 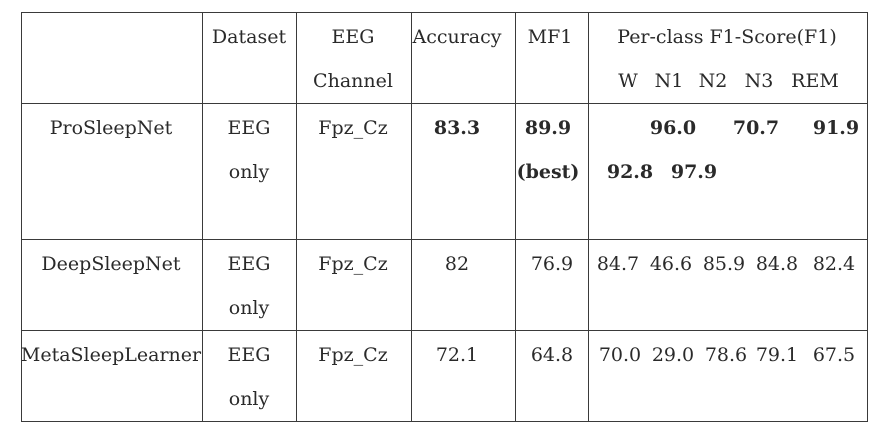 What do you see at coordinates (111, 128) in the screenshot?
I see `row-model-name: ProSleepNet` at bounding box center [111, 128].